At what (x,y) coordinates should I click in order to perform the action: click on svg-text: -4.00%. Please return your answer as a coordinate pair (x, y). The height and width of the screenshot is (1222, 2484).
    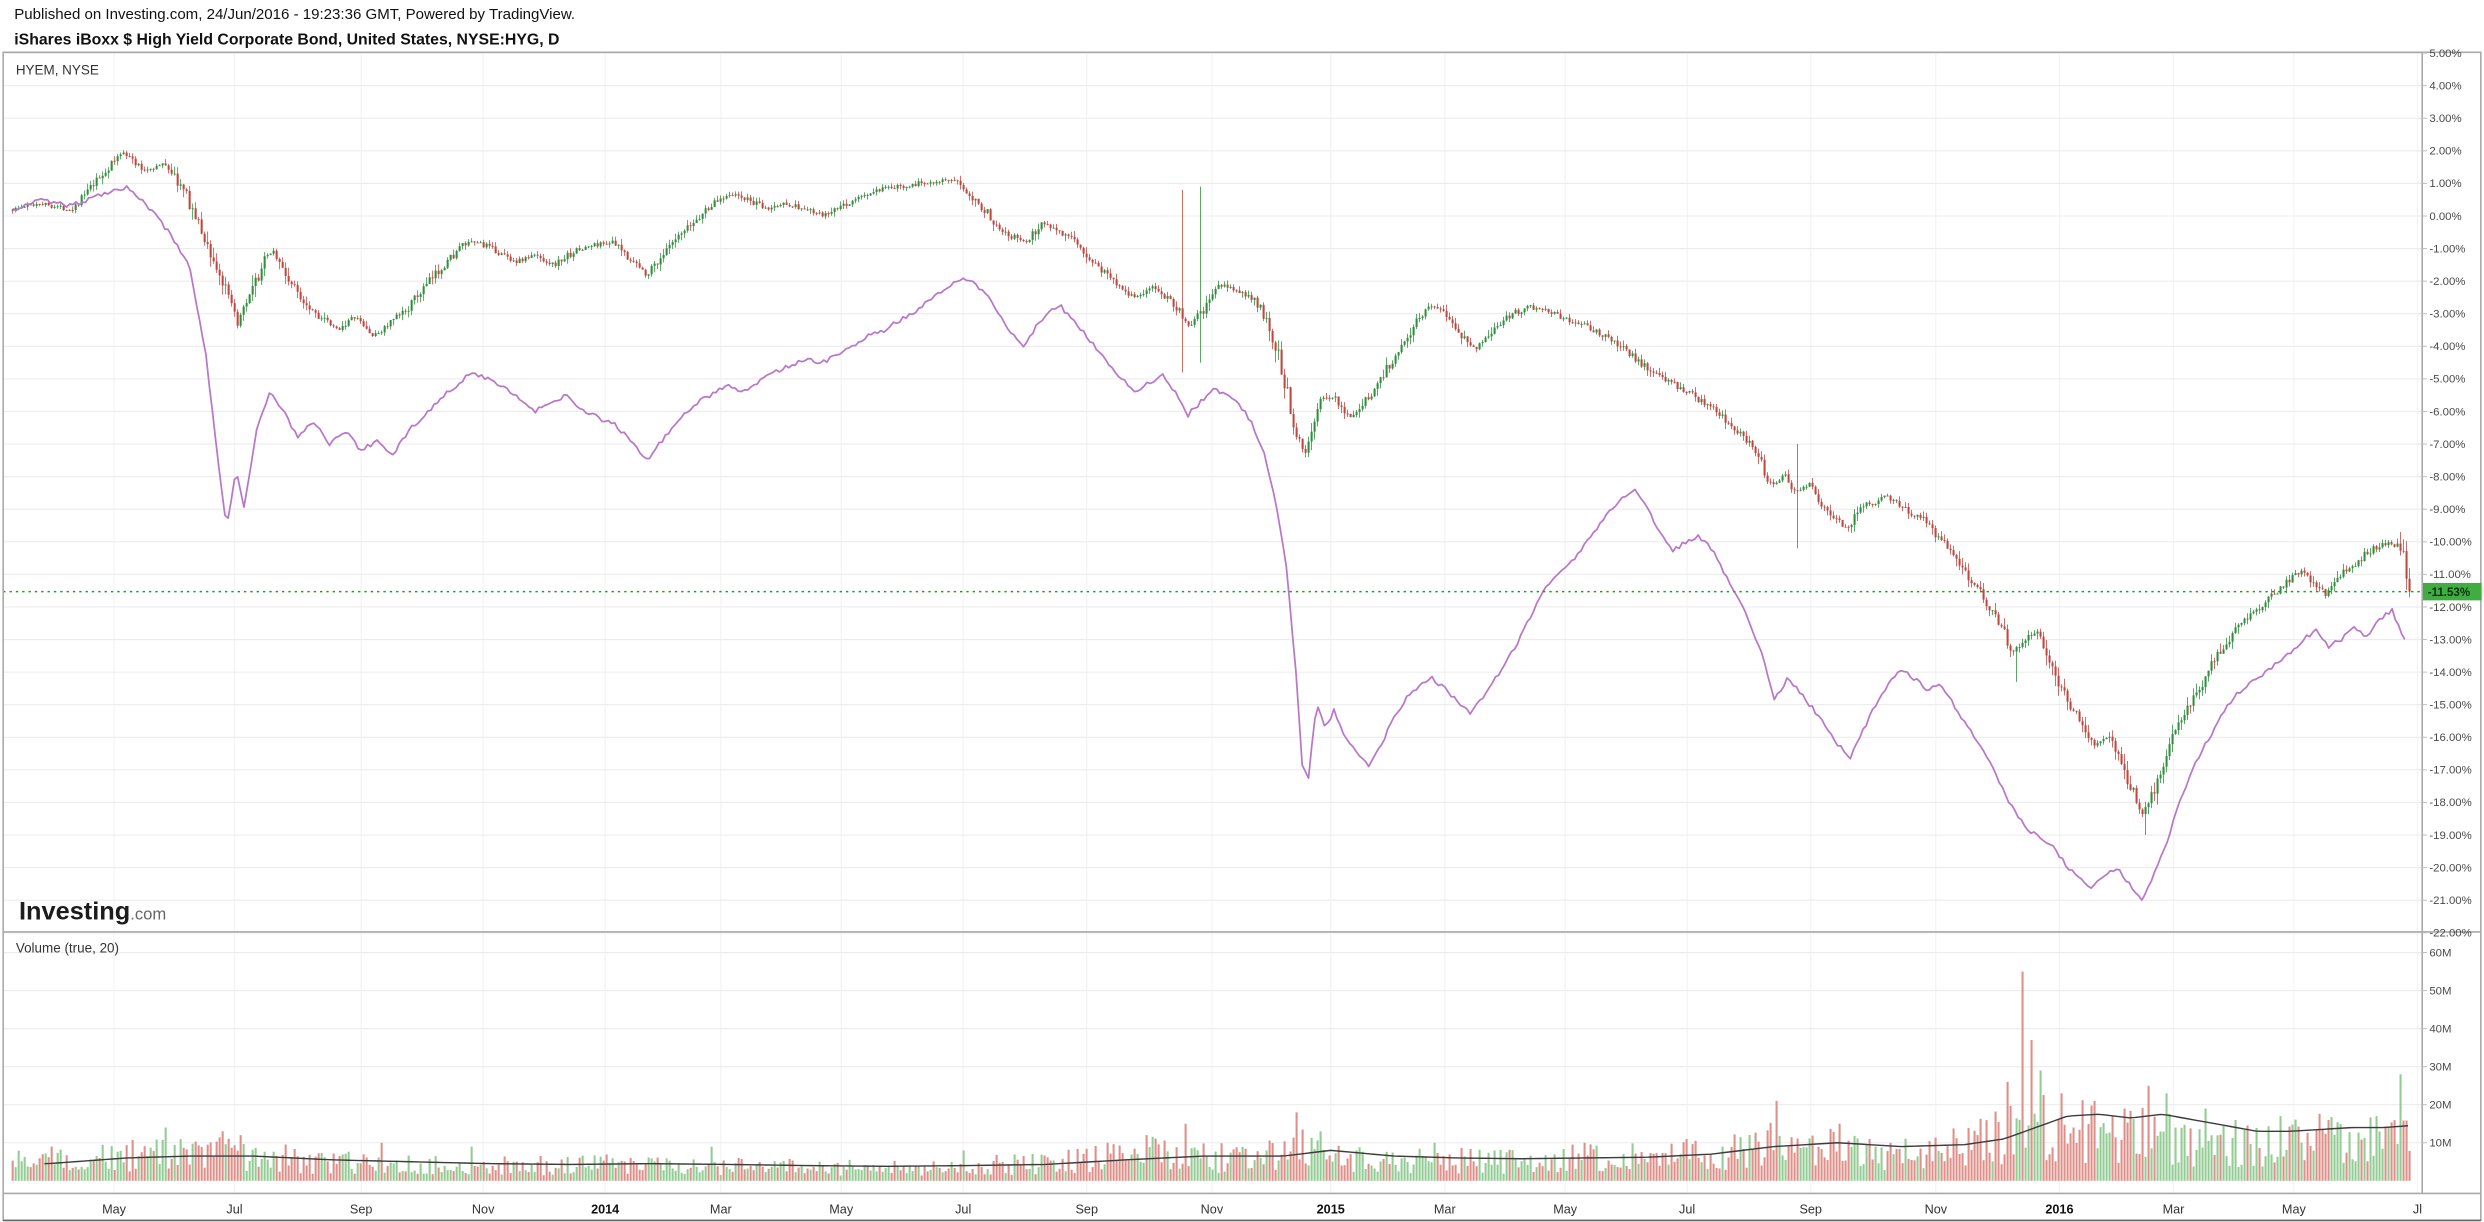
    Looking at the image, I should click on (2447, 347).